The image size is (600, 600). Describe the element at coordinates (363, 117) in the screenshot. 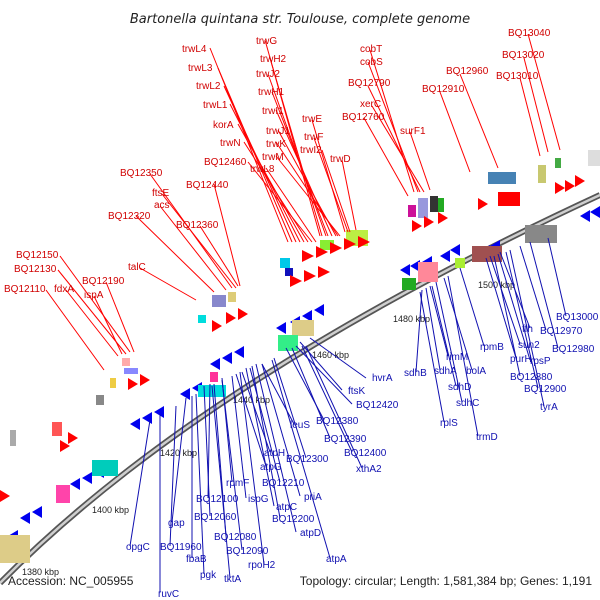

I see `gene-label: BQ12760` at that location.